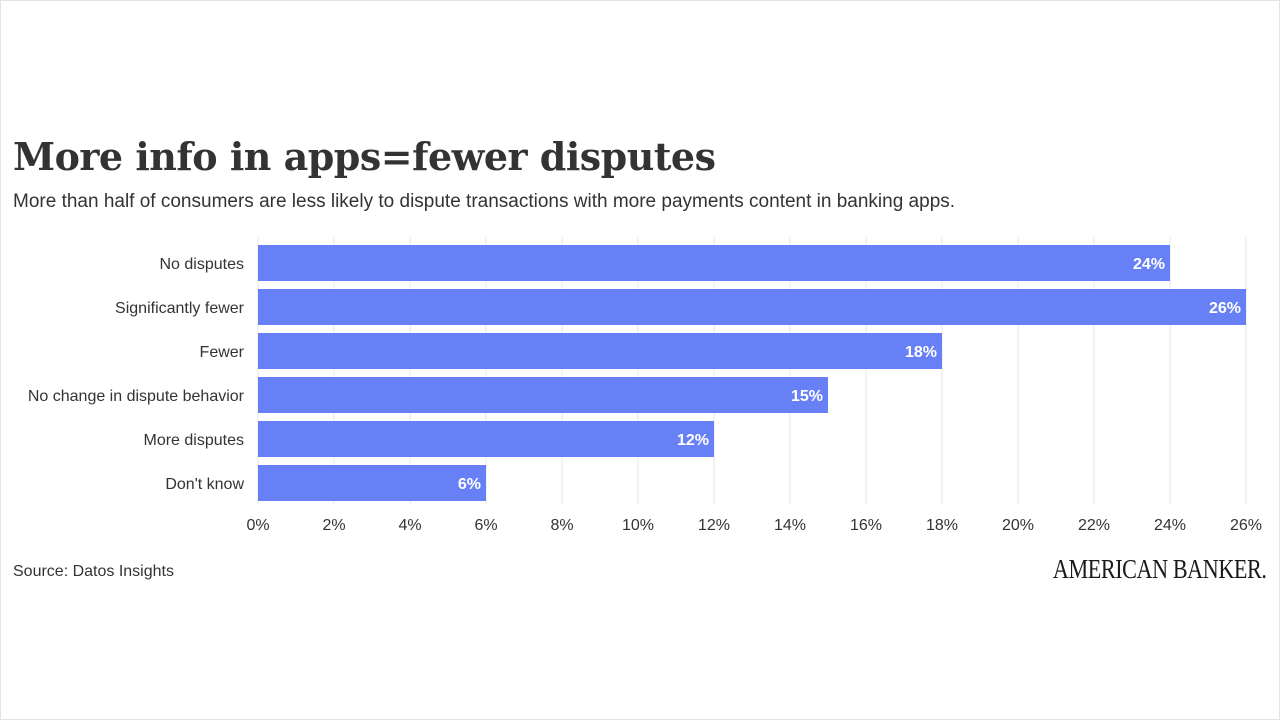  Describe the element at coordinates (204, 484) in the screenshot. I see `category-label-5: Don't know` at that location.